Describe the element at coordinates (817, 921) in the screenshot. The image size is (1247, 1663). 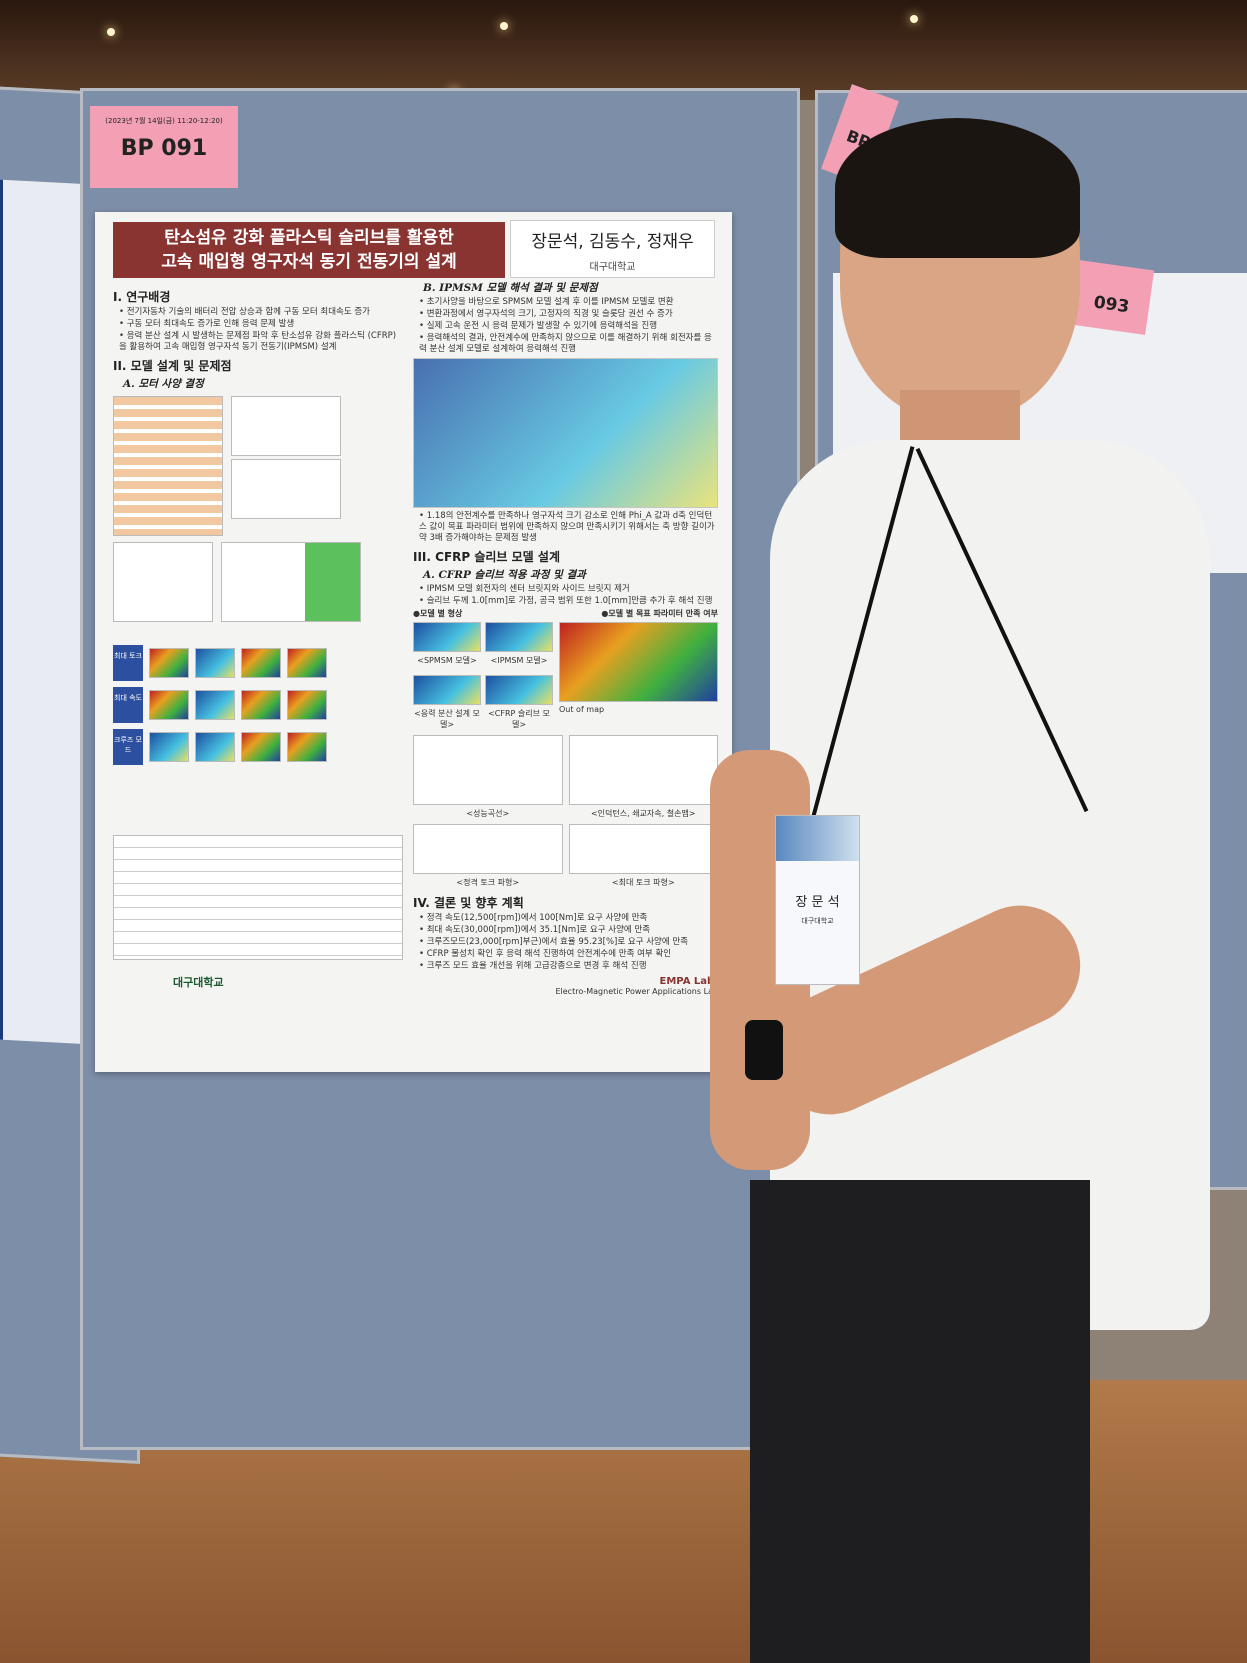
I see `badge-org: 대구대학교` at that location.